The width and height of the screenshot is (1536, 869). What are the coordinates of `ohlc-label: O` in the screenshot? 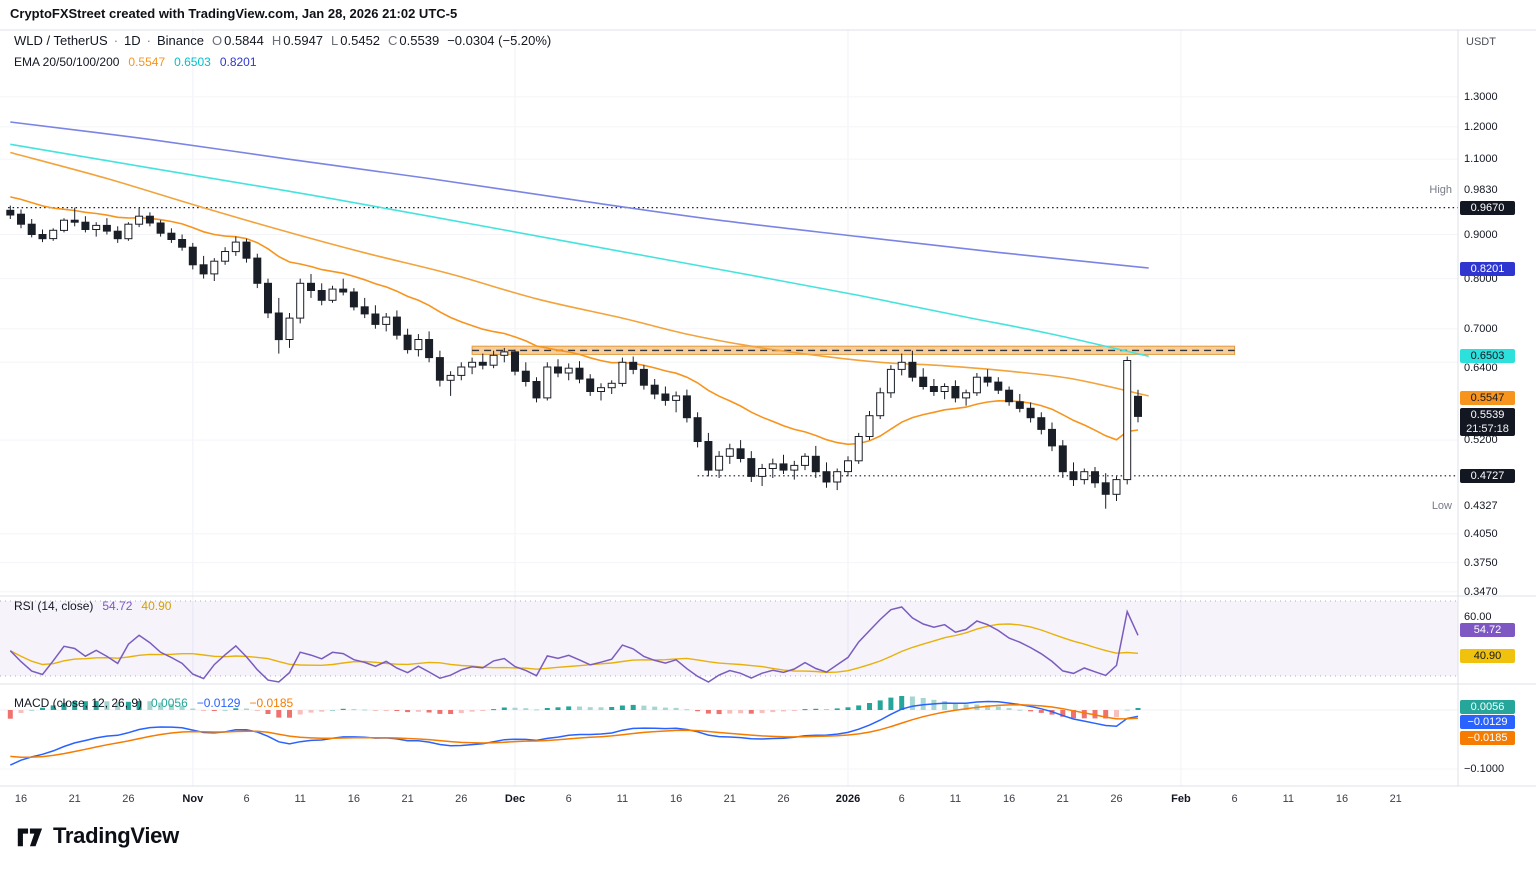 It's located at (217, 40).